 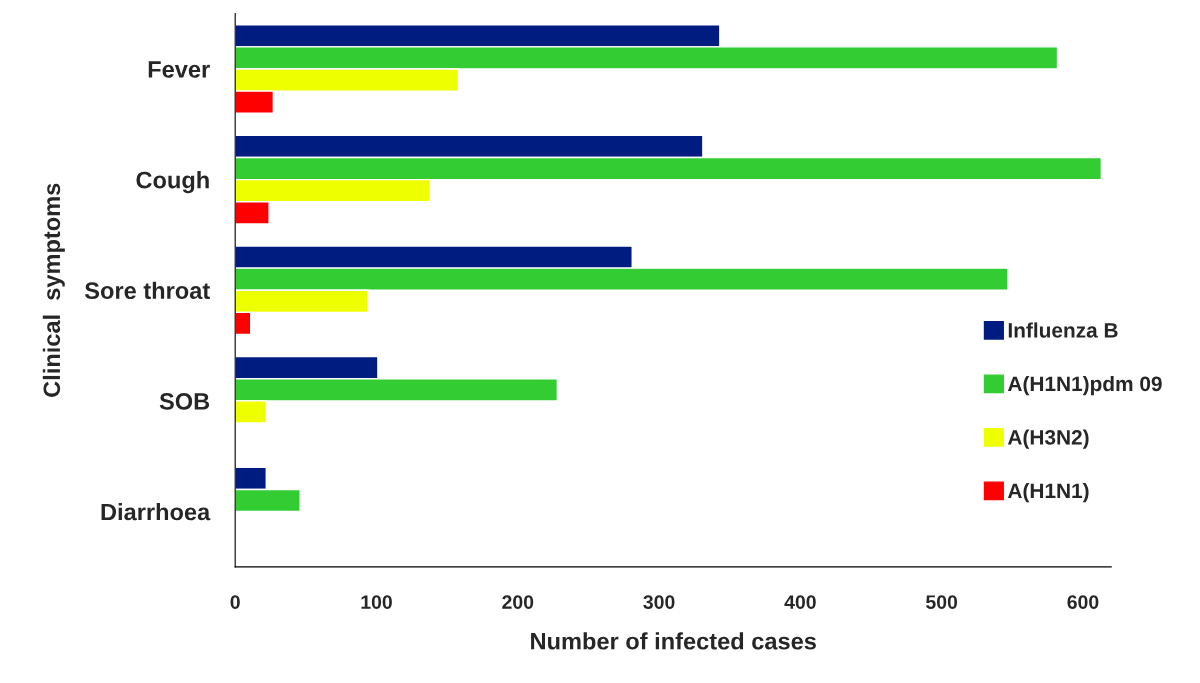 What do you see at coordinates (235, 602) in the screenshot?
I see `x-tick-label: 0` at bounding box center [235, 602].